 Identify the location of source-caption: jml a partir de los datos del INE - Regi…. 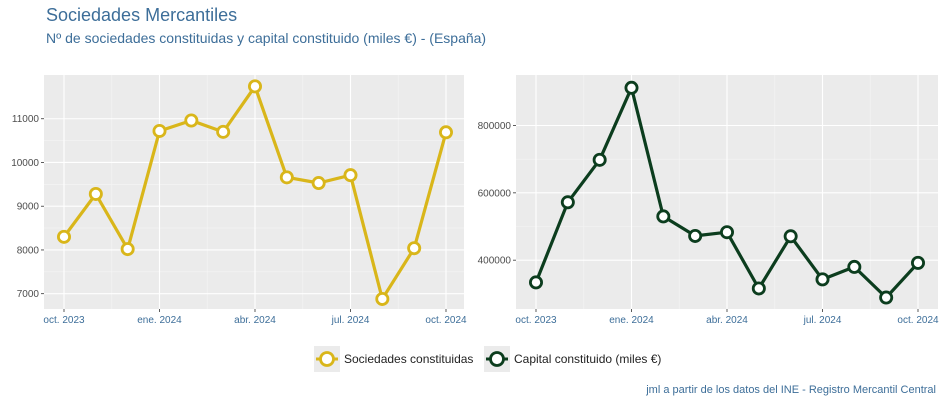
(791, 390).